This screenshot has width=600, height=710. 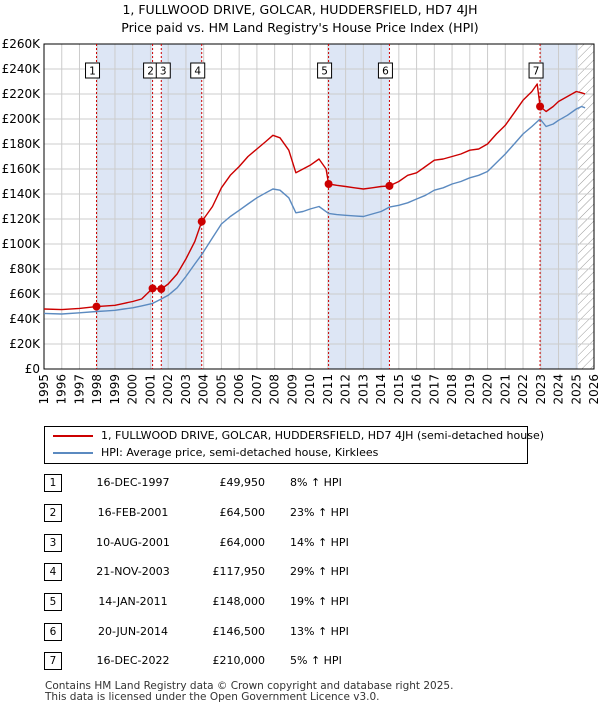 What do you see at coordinates (319, 631) in the screenshot?
I see `sale-hpi-diff: 13% ↑ HPI` at bounding box center [319, 631].